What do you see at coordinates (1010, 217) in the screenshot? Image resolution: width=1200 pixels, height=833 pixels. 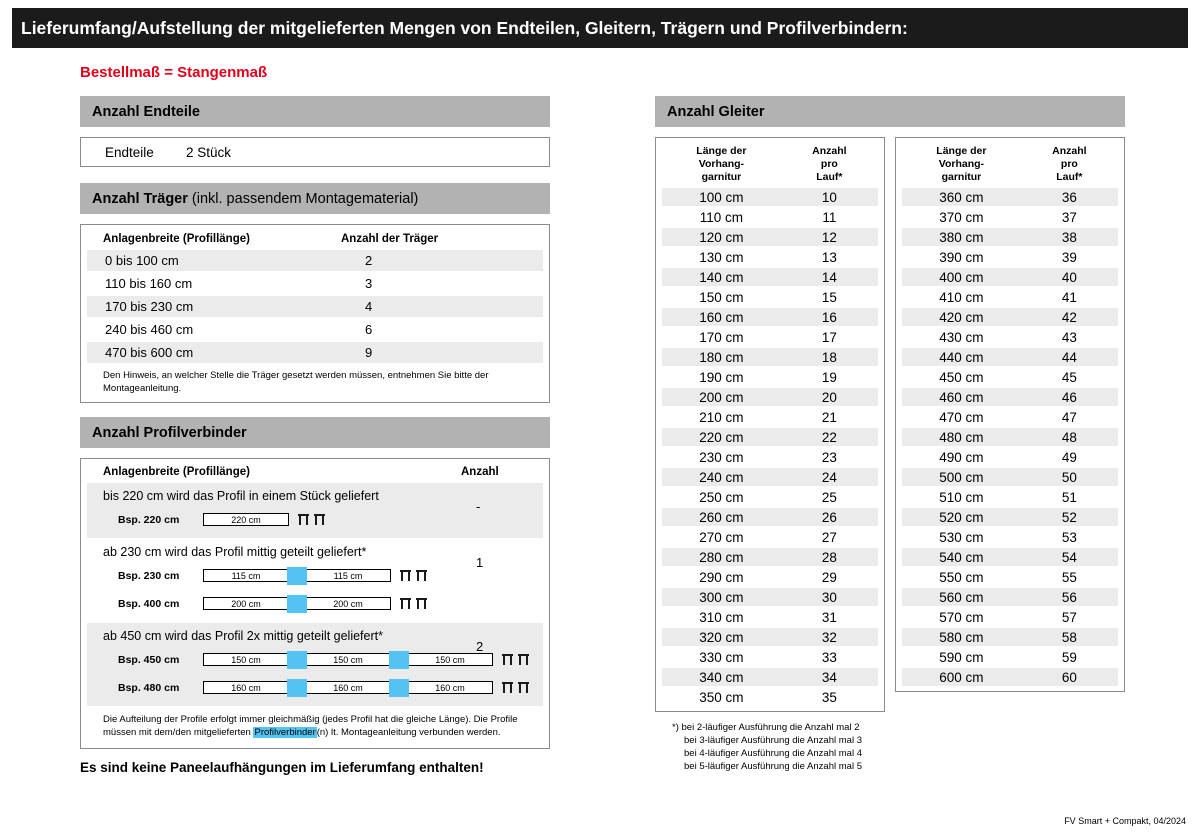 I see `table-row: 370 cm 37` at bounding box center [1010, 217].